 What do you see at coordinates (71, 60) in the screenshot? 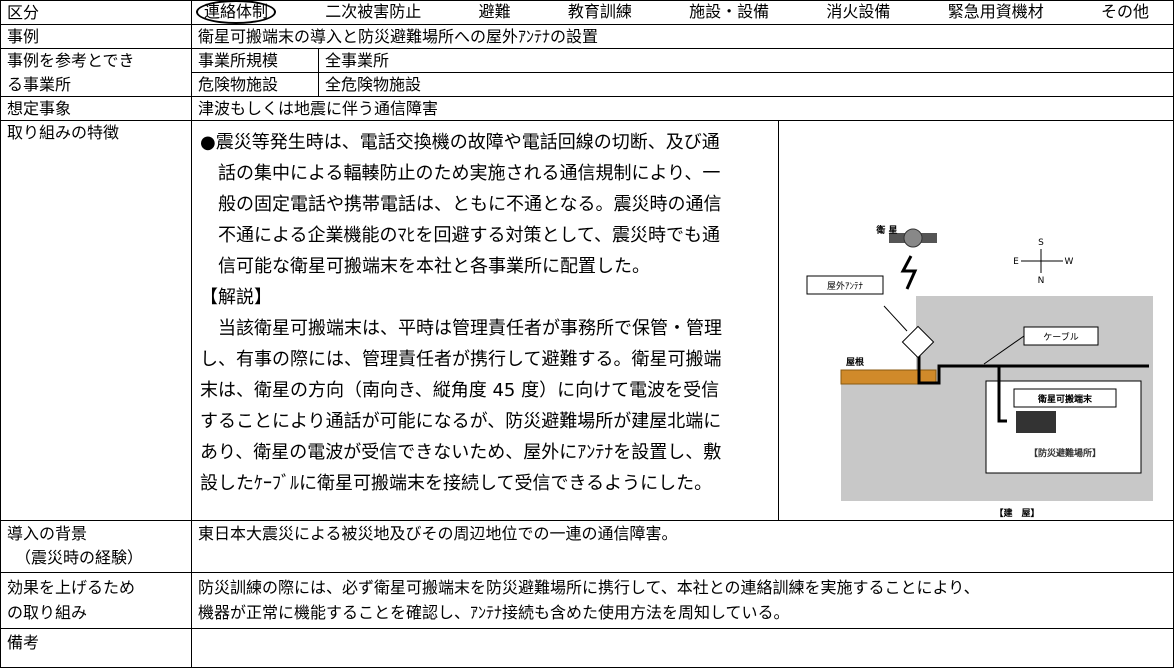
I see `label: 事例を参考とでき` at bounding box center [71, 60].